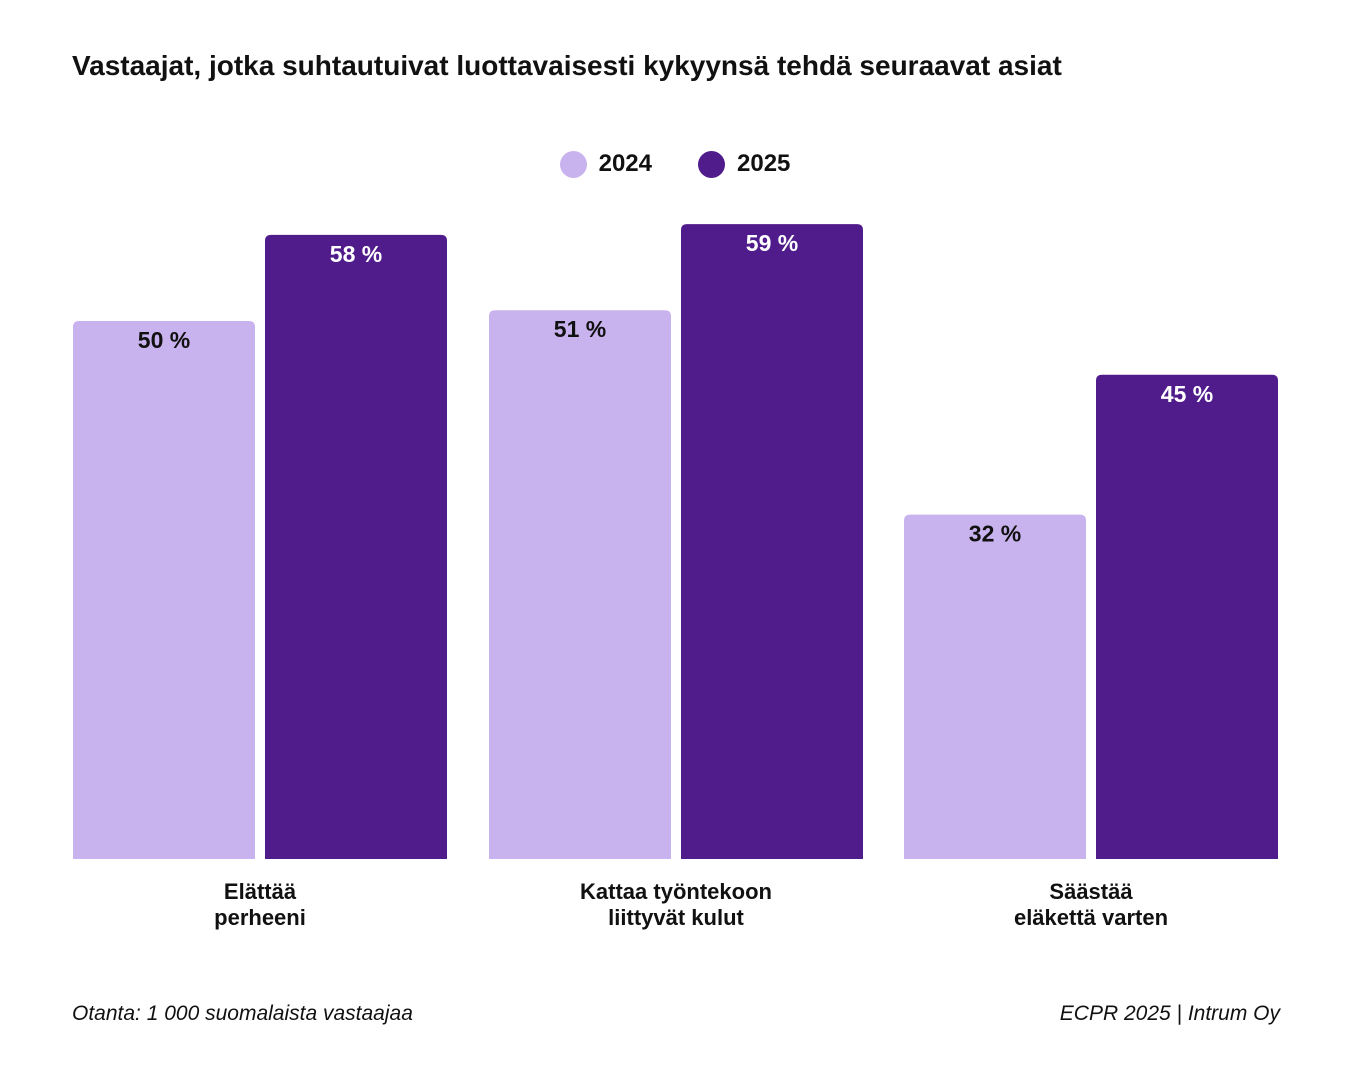 The width and height of the screenshot is (1350, 1080). I want to click on legend-label: 2025, so click(764, 163).